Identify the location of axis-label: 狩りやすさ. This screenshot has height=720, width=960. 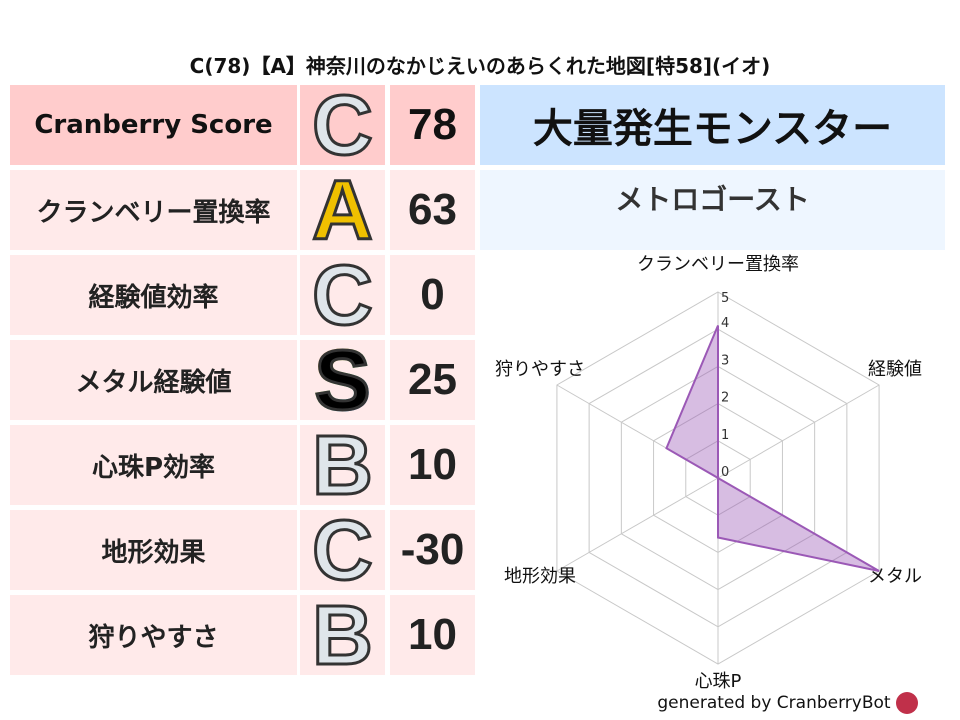
(540, 369).